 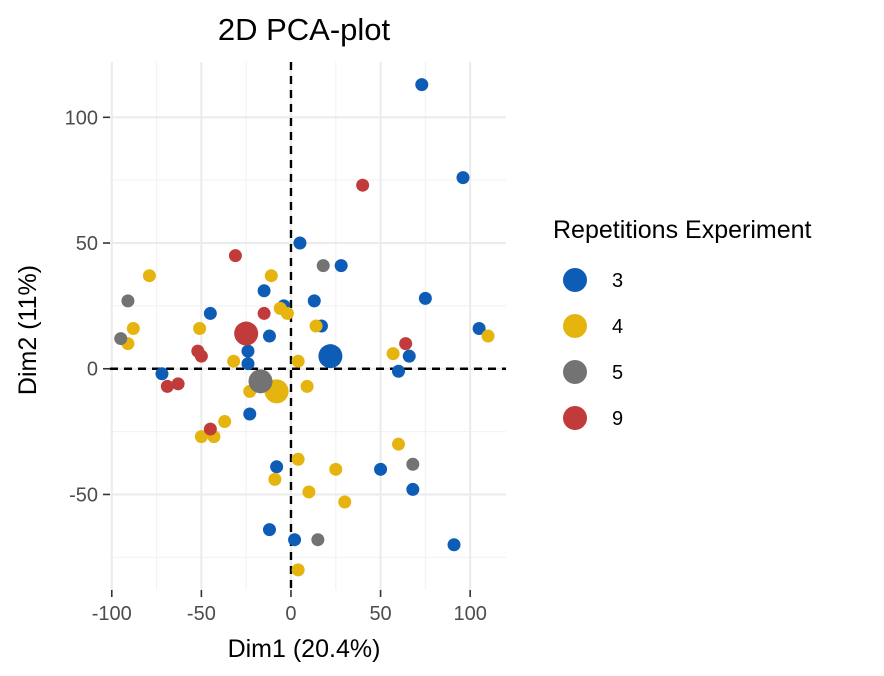 What do you see at coordinates (304, 29) in the screenshot?
I see `chart-title: 2D PCA-plot` at bounding box center [304, 29].